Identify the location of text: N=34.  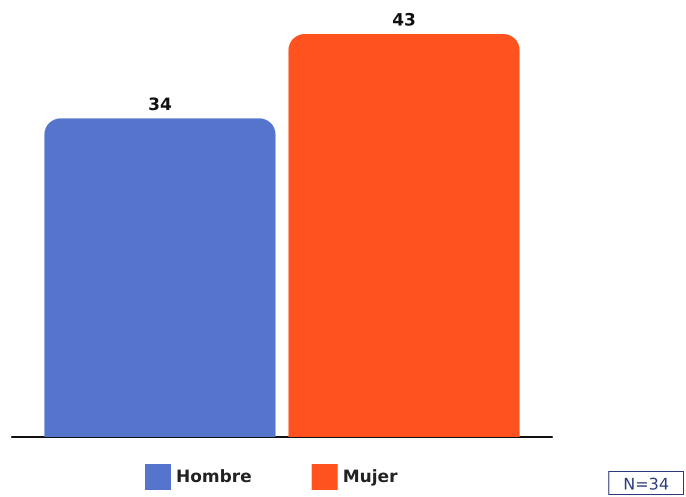
(646, 484).